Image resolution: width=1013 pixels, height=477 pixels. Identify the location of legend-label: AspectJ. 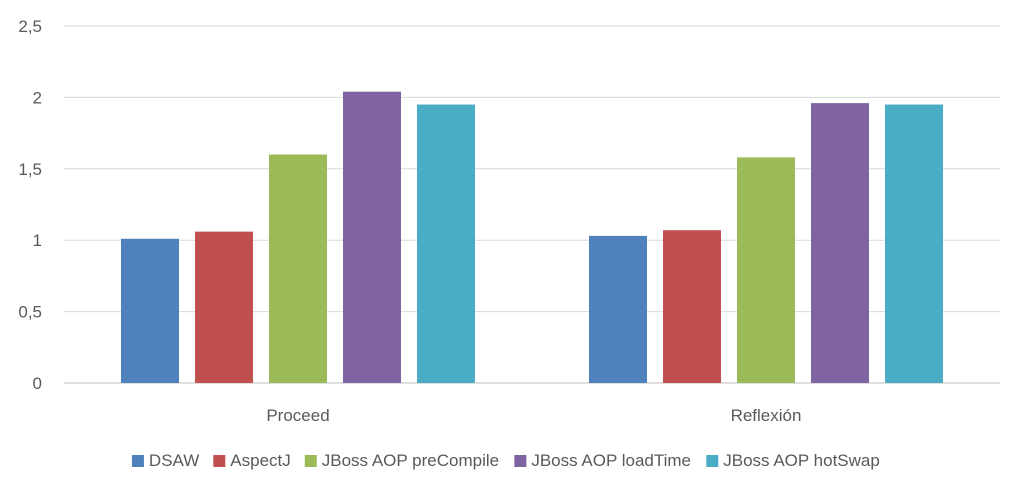
(260, 460).